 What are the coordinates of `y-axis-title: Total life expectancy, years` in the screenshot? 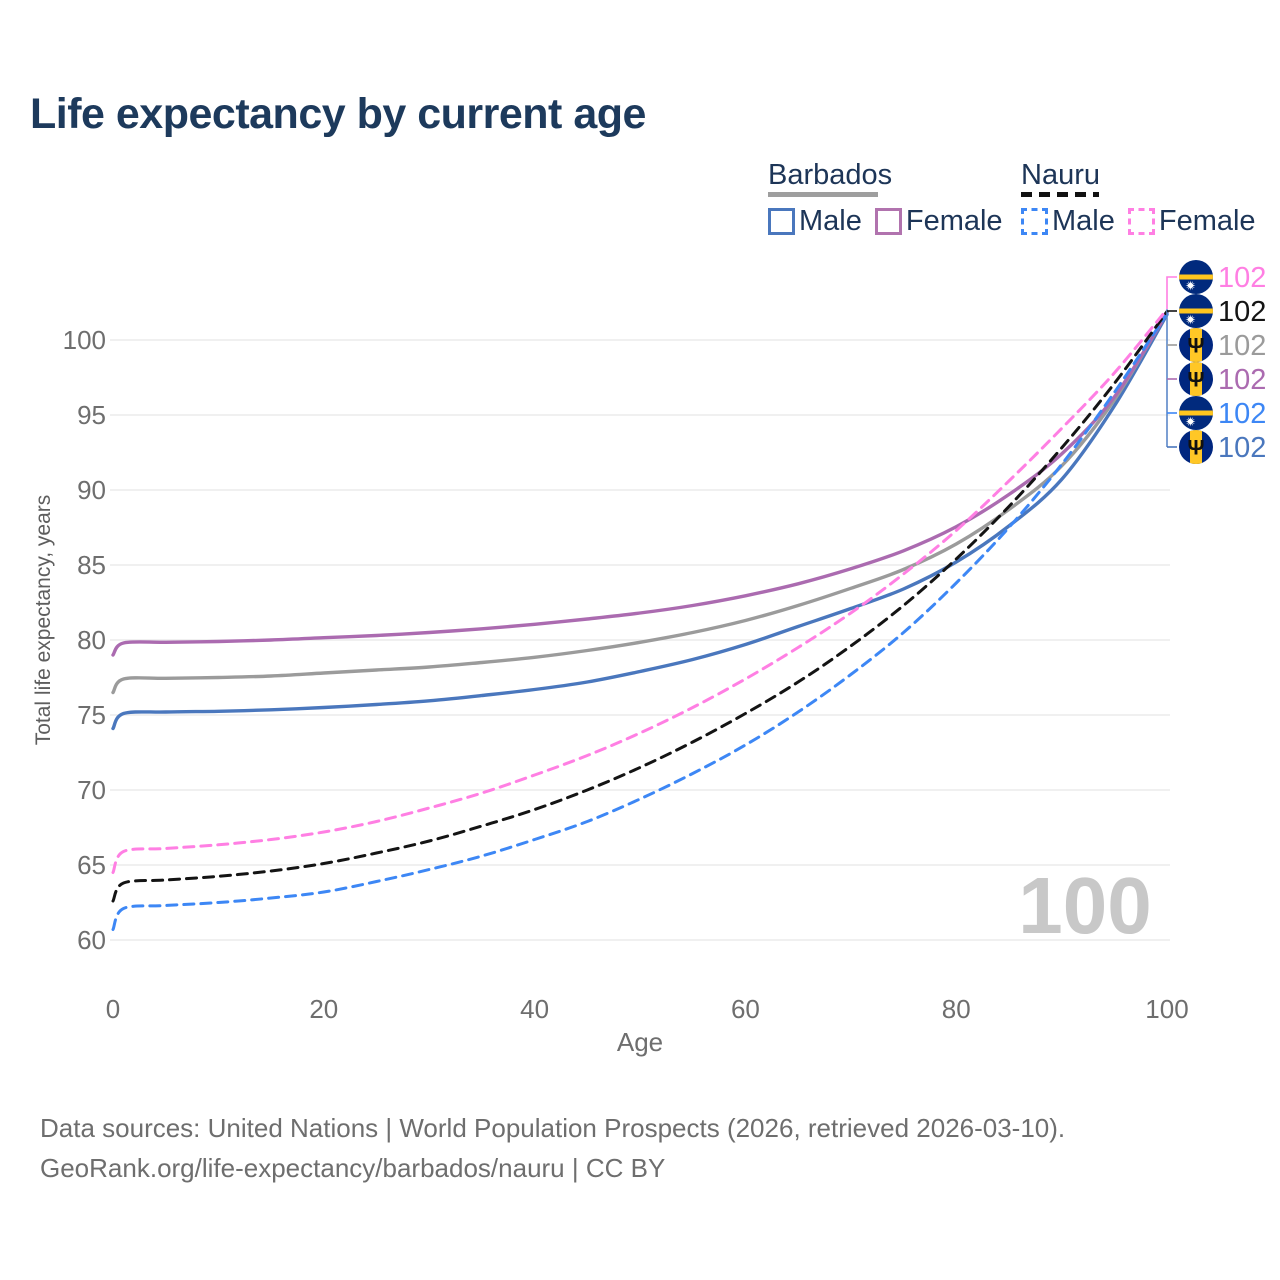 It's located at (43, 620).